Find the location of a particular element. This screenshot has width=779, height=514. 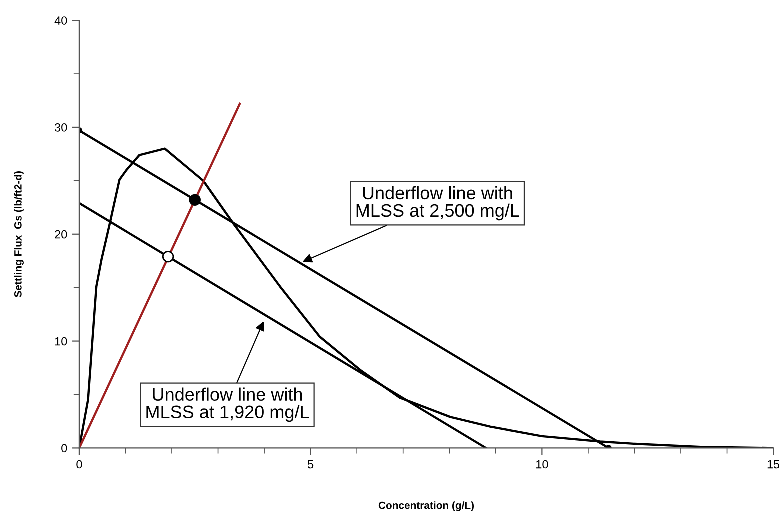

x-tick-label: 0 is located at coordinates (79, 464).